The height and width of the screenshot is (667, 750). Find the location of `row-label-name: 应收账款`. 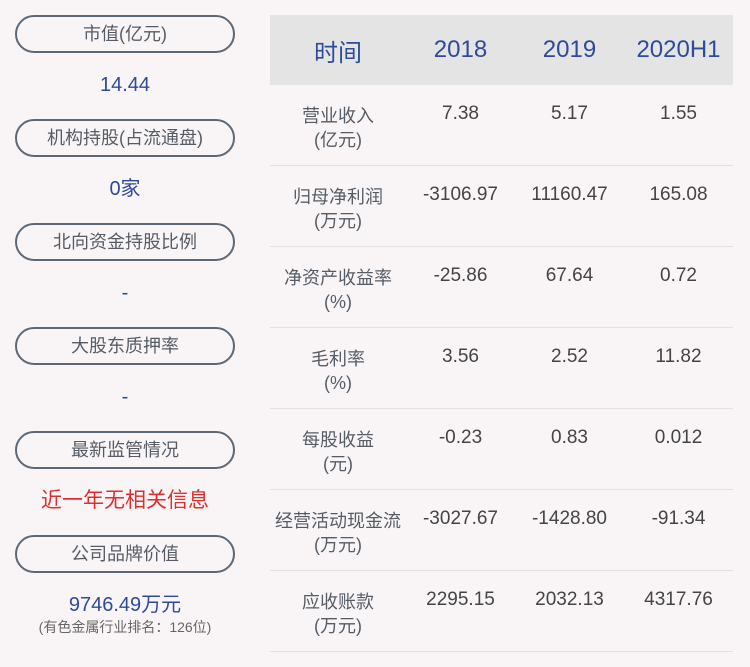

row-label-name: 应收账款 is located at coordinates (338, 602).